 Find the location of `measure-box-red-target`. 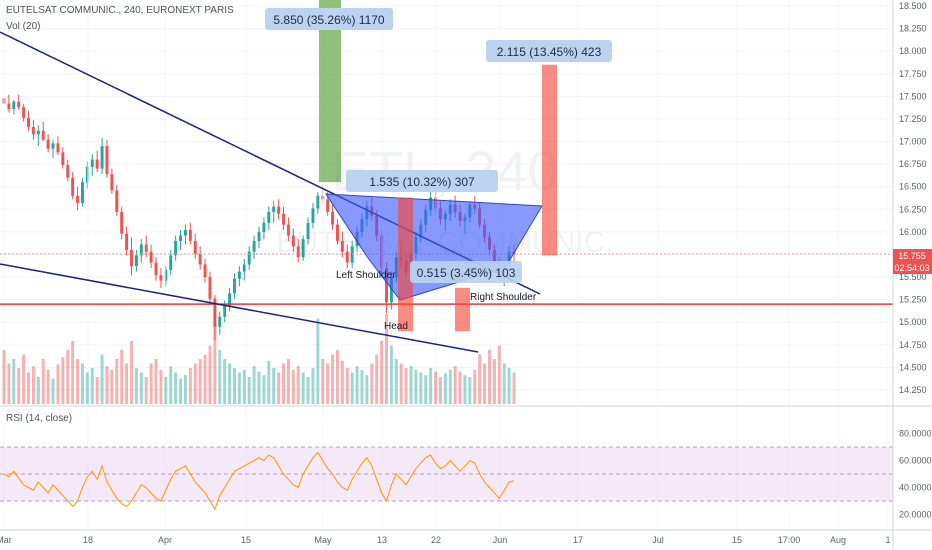

measure-box-red-target is located at coordinates (549, 160).